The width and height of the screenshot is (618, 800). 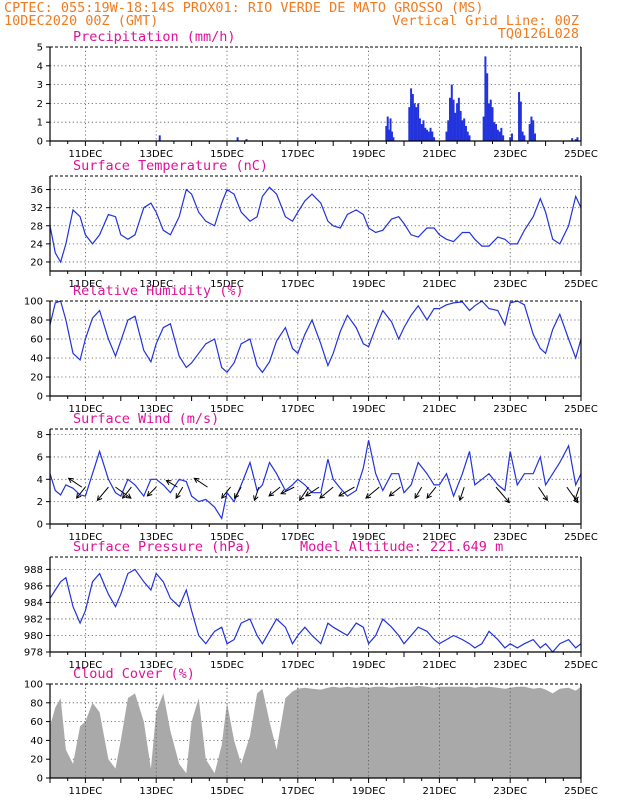 What do you see at coordinates (36, 722) in the screenshot?
I see `y-tick-label: 60` at bounding box center [36, 722].